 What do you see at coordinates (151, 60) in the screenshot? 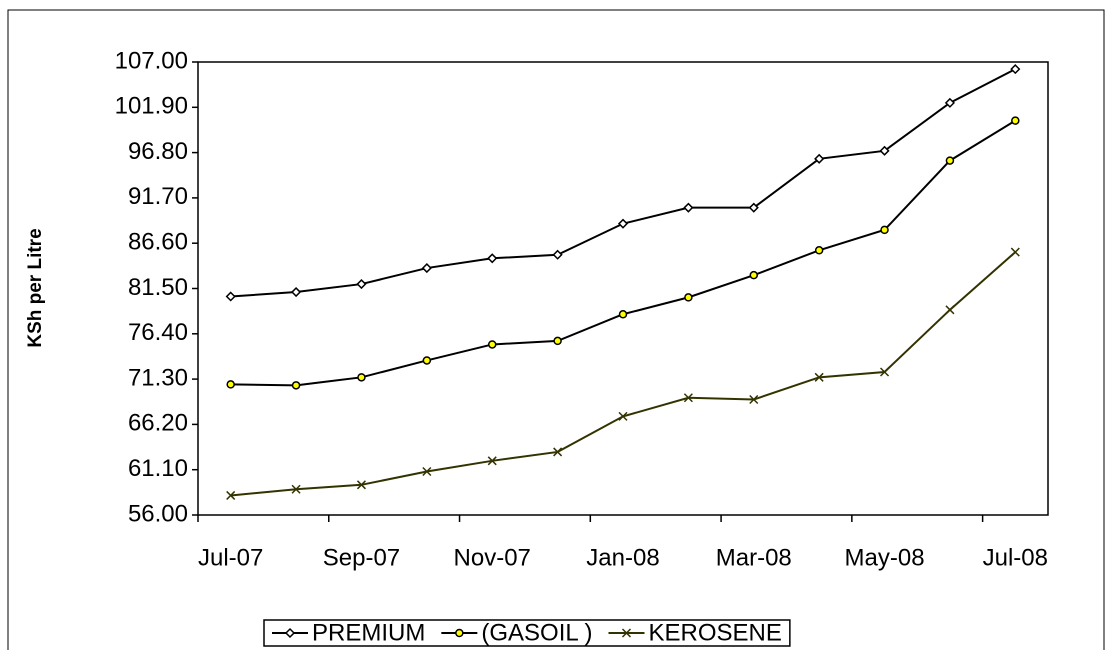
I see `y-tick-label: 107.00` at bounding box center [151, 60].